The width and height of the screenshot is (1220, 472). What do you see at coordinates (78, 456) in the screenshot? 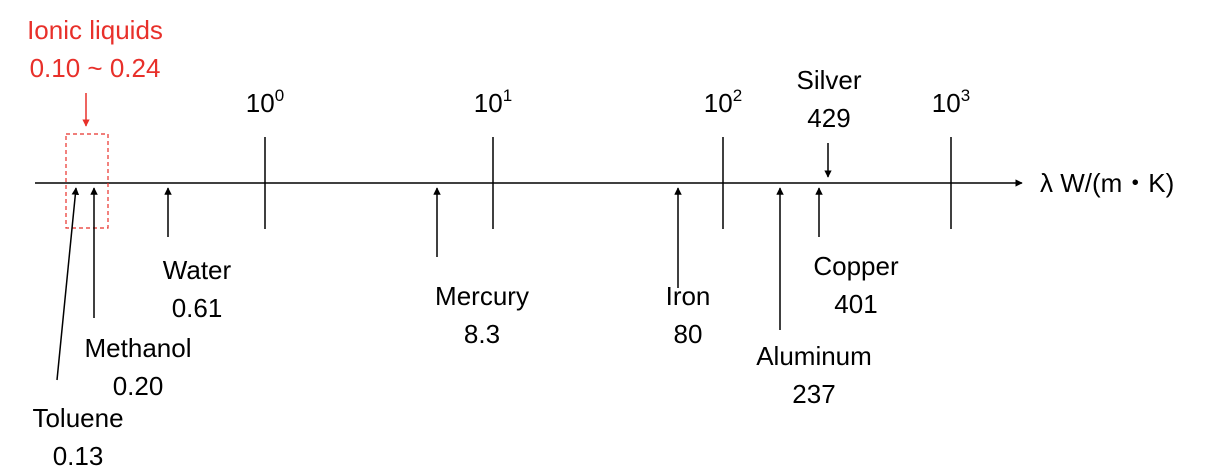
I see `material-value: 0.13` at bounding box center [78, 456].